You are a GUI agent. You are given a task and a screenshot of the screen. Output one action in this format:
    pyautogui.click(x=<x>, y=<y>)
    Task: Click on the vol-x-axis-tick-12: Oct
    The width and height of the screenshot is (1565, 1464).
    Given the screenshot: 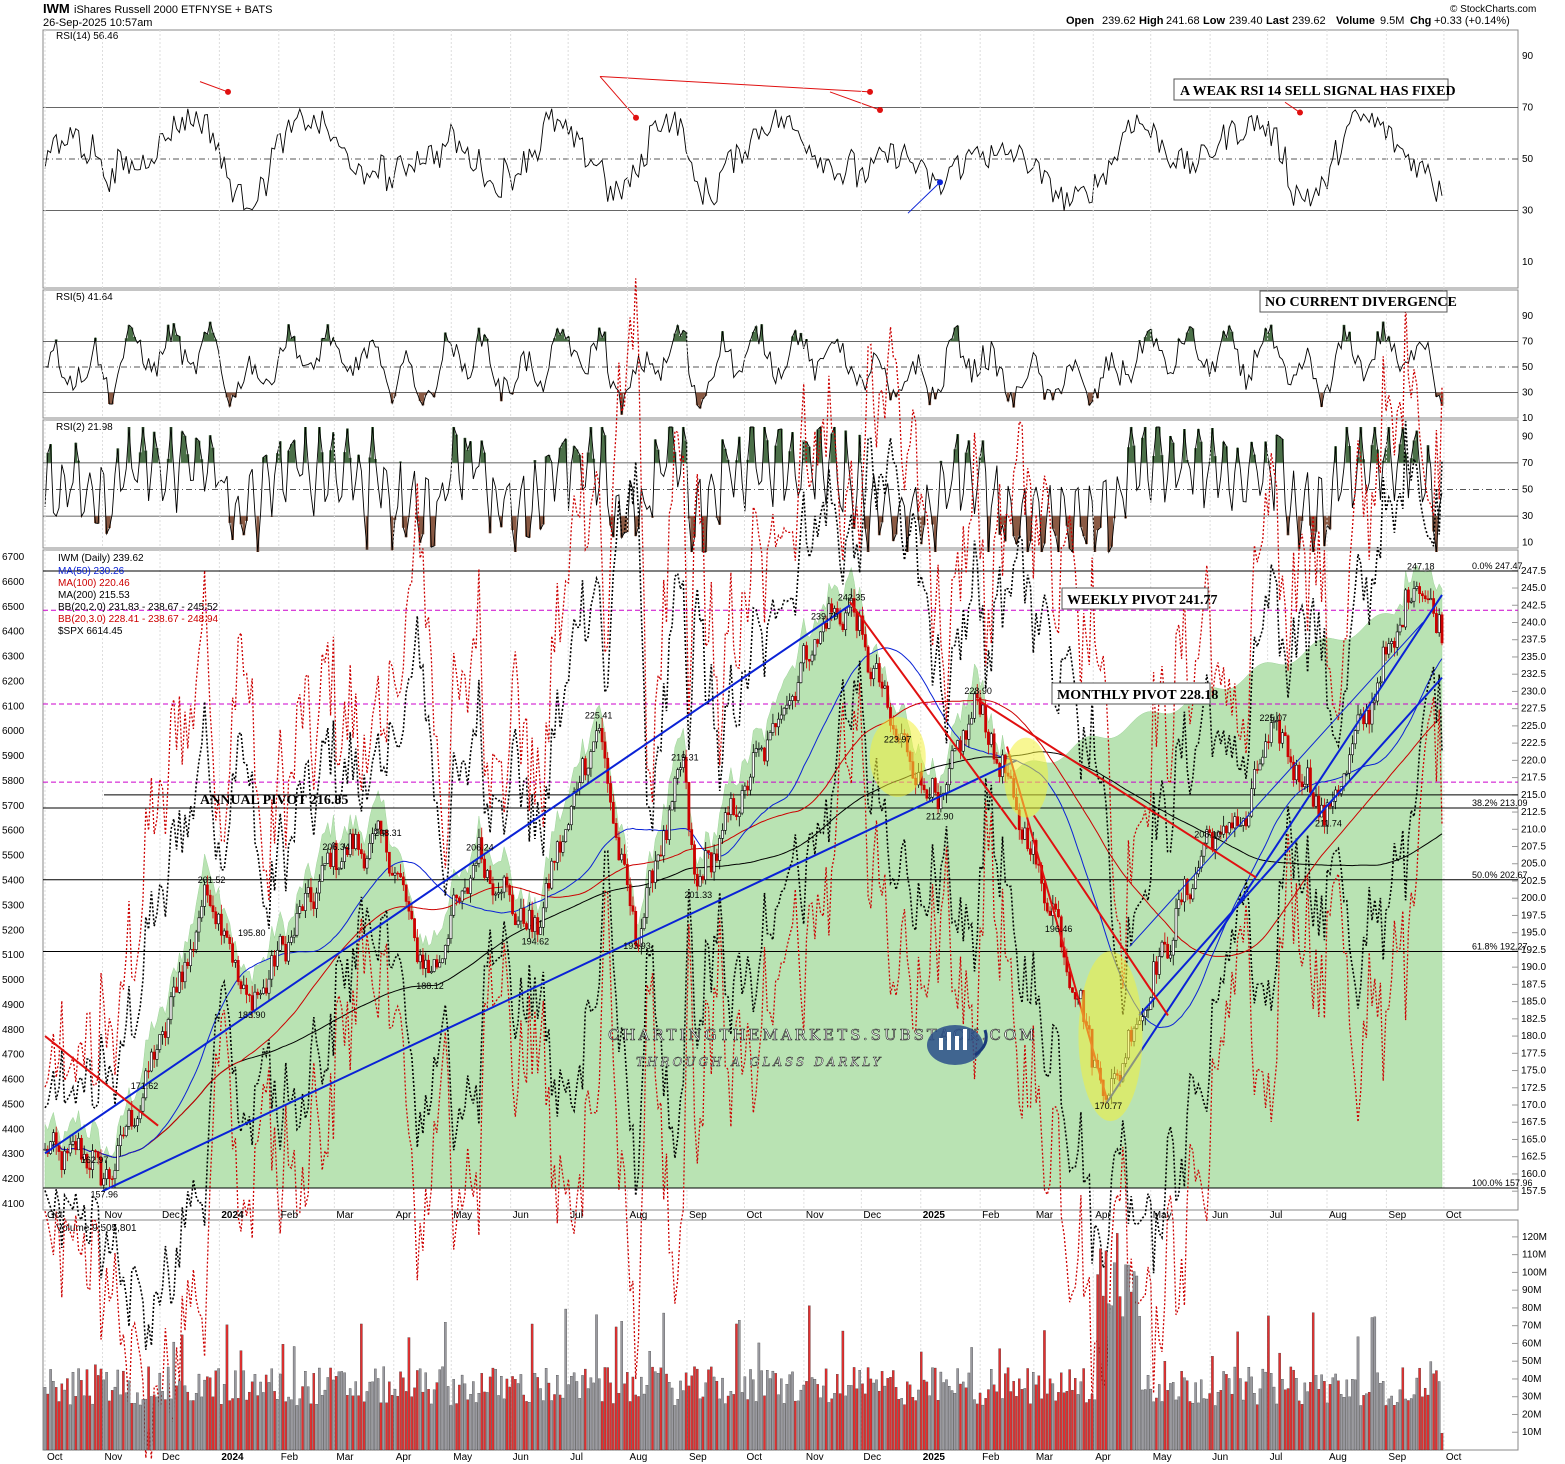 What is the action you would take?
    pyautogui.click(x=754, y=1457)
    